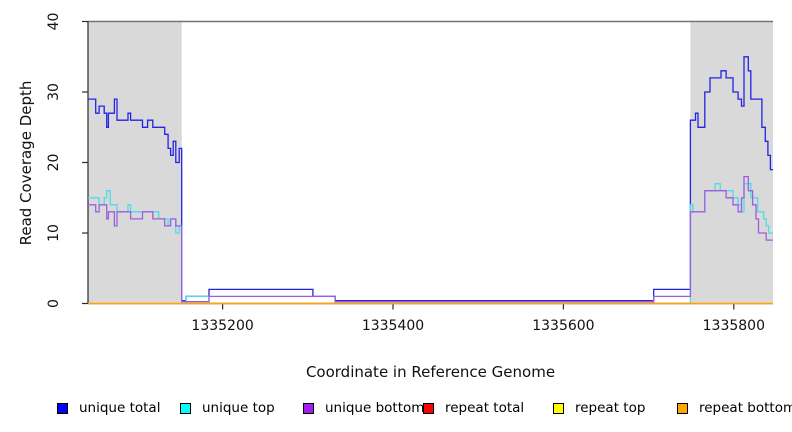  I want to click on legend-item-unique-bottom: unique bottom, so click(363, 408).